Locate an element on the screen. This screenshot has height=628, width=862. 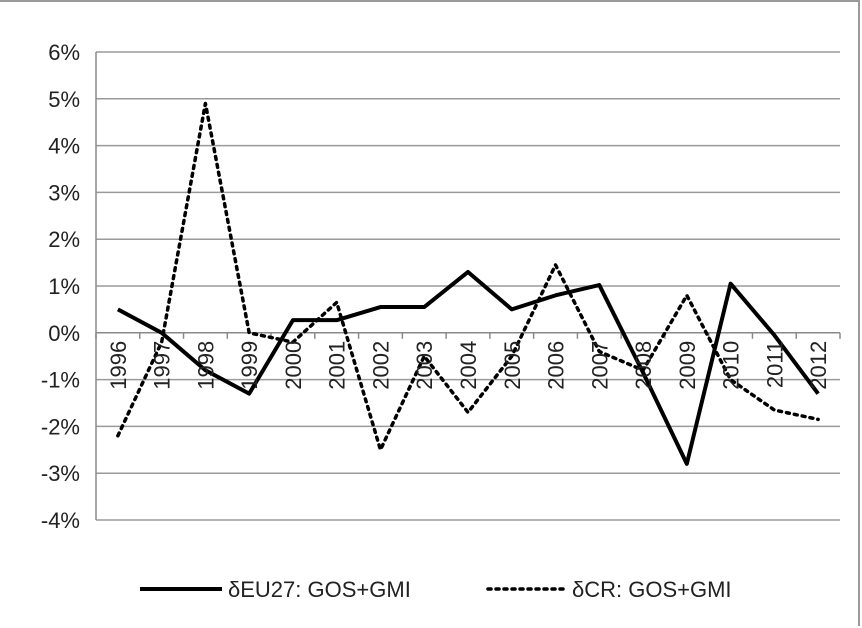
x-tick-label: 1996 is located at coordinates (118, 365).